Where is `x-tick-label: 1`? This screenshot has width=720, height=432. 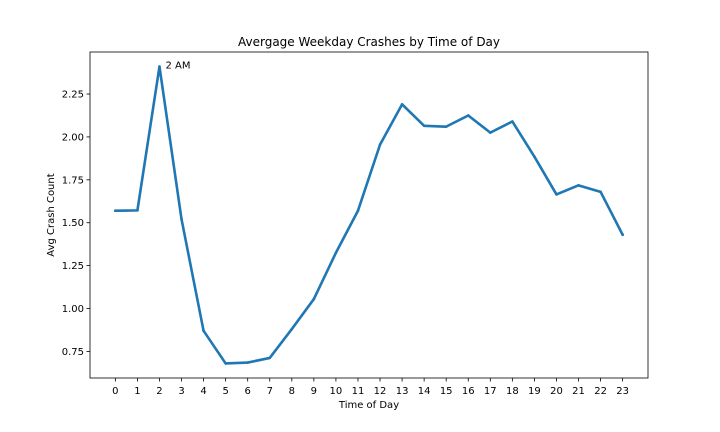 x-tick-label: 1 is located at coordinates (137, 391).